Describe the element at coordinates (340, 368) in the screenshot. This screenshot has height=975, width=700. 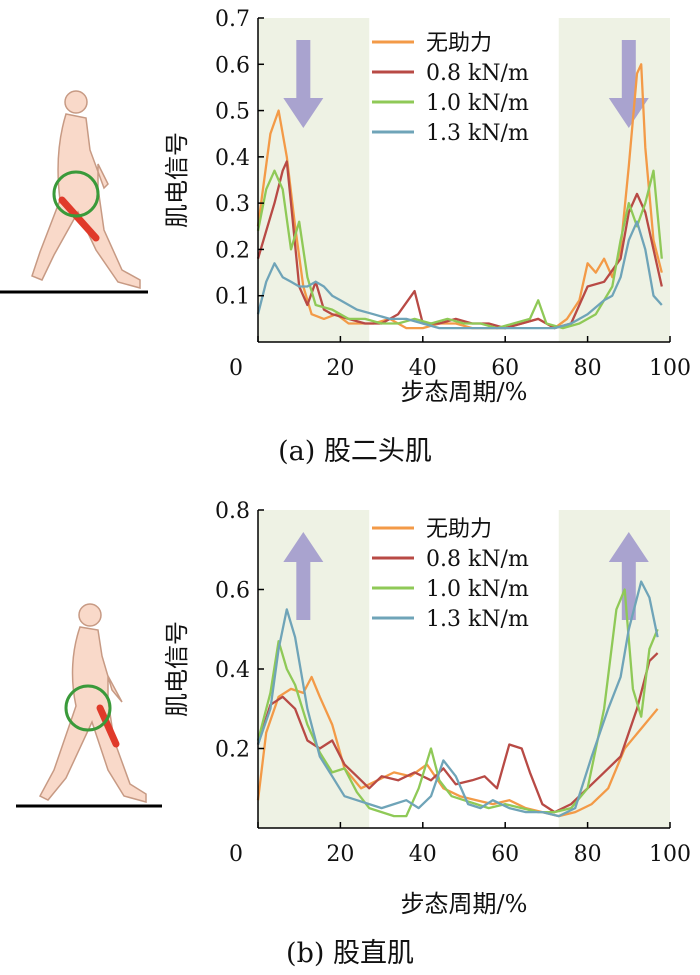
I see `x-tick-label-a: 20` at that location.